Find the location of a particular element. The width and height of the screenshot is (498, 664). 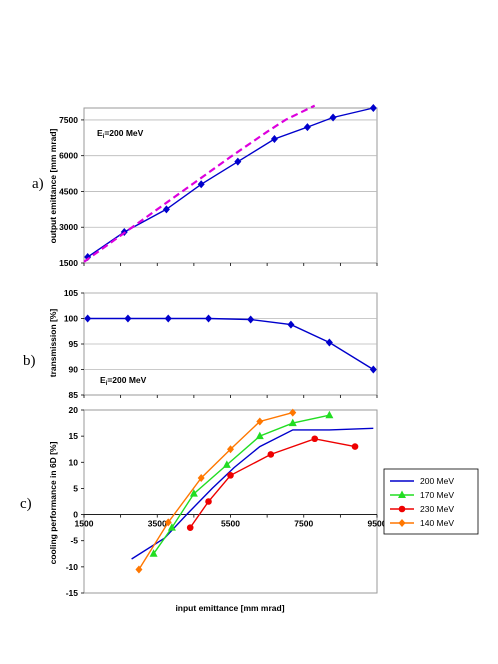

ytick-label: -10 is located at coordinates (72, 567).